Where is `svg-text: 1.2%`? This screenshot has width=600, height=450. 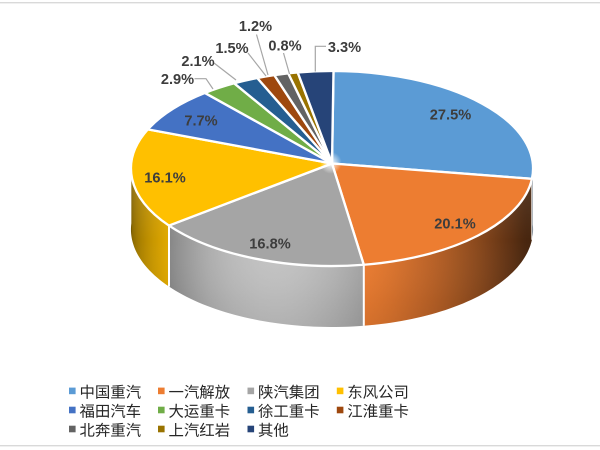 svg-text: 1.2% is located at coordinates (255, 27).